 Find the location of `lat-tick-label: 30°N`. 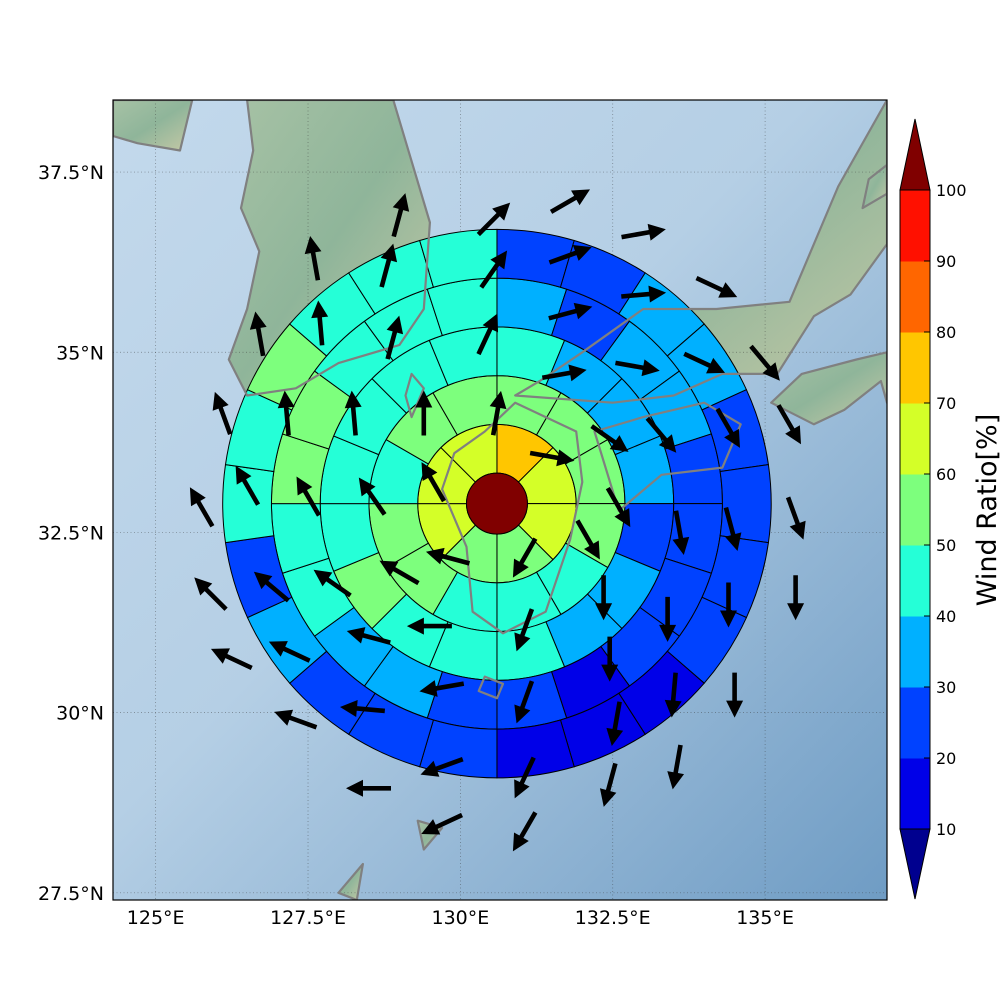

lat-tick-label: 30°N is located at coordinates (80, 714).